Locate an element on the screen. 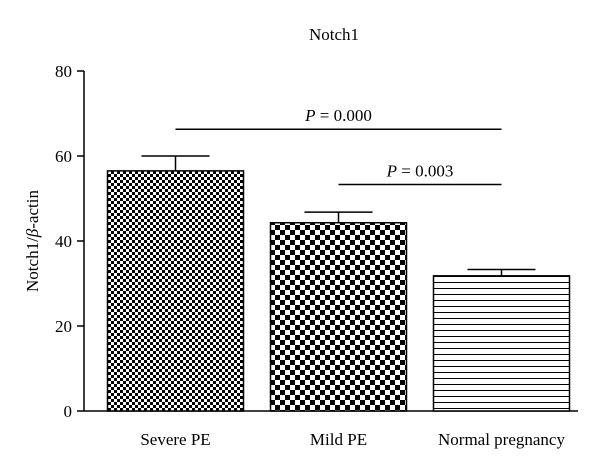 The height and width of the screenshot is (473, 600). y-tick-label: 60 is located at coordinates (63, 156).